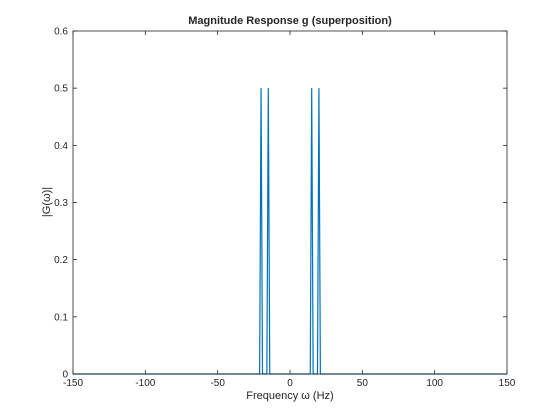 The width and height of the screenshot is (560, 420). What do you see at coordinates (47, 202) in the screenshot?
I see `y-axis-label: |G(ω)|` at bounding box center [47, 202].